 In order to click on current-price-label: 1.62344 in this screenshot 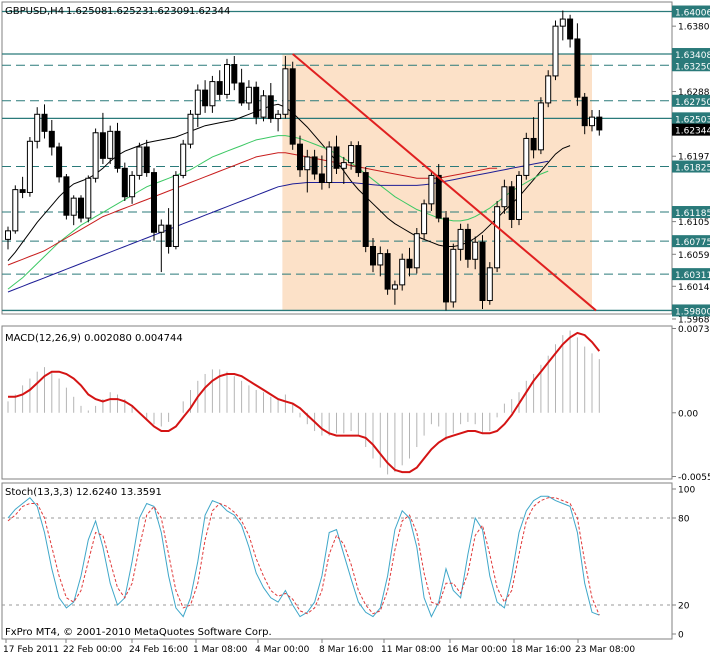, I will do `click(692, 132)`.